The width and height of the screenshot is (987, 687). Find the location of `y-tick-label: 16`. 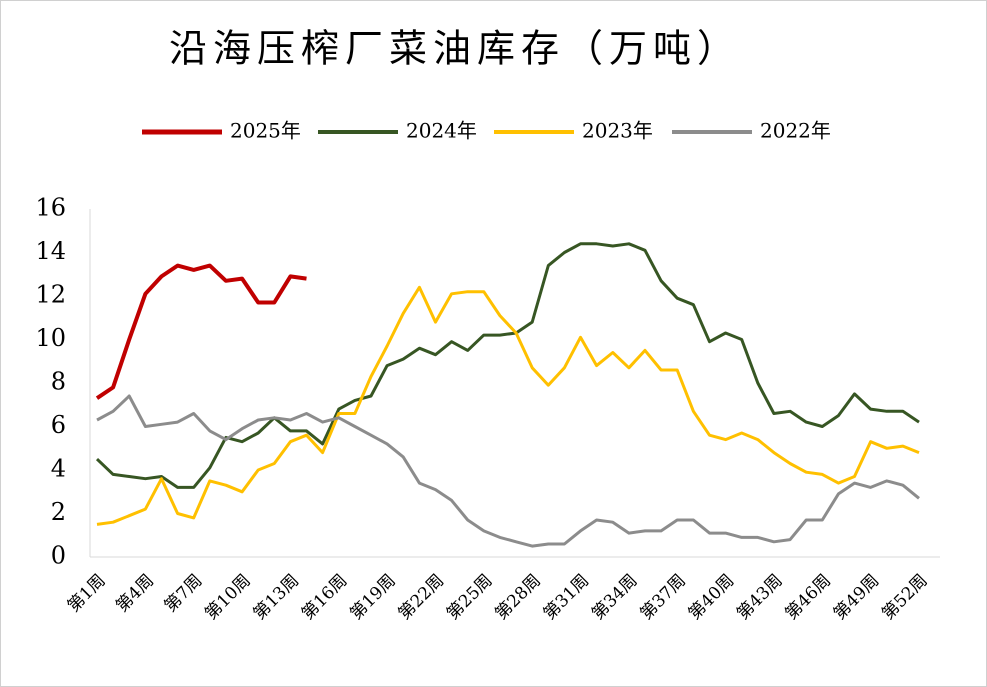

y-tick-label: 16 is located at coordinates (50, 208).